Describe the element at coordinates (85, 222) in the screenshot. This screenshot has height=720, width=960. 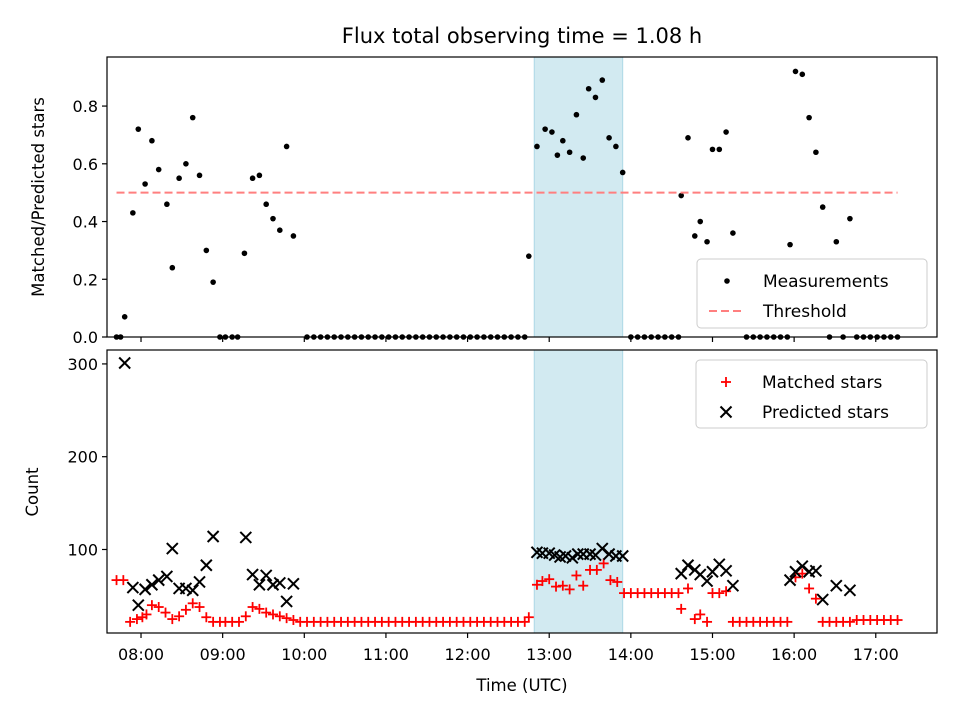
I see `y-tick-label: 0.4` at that location.